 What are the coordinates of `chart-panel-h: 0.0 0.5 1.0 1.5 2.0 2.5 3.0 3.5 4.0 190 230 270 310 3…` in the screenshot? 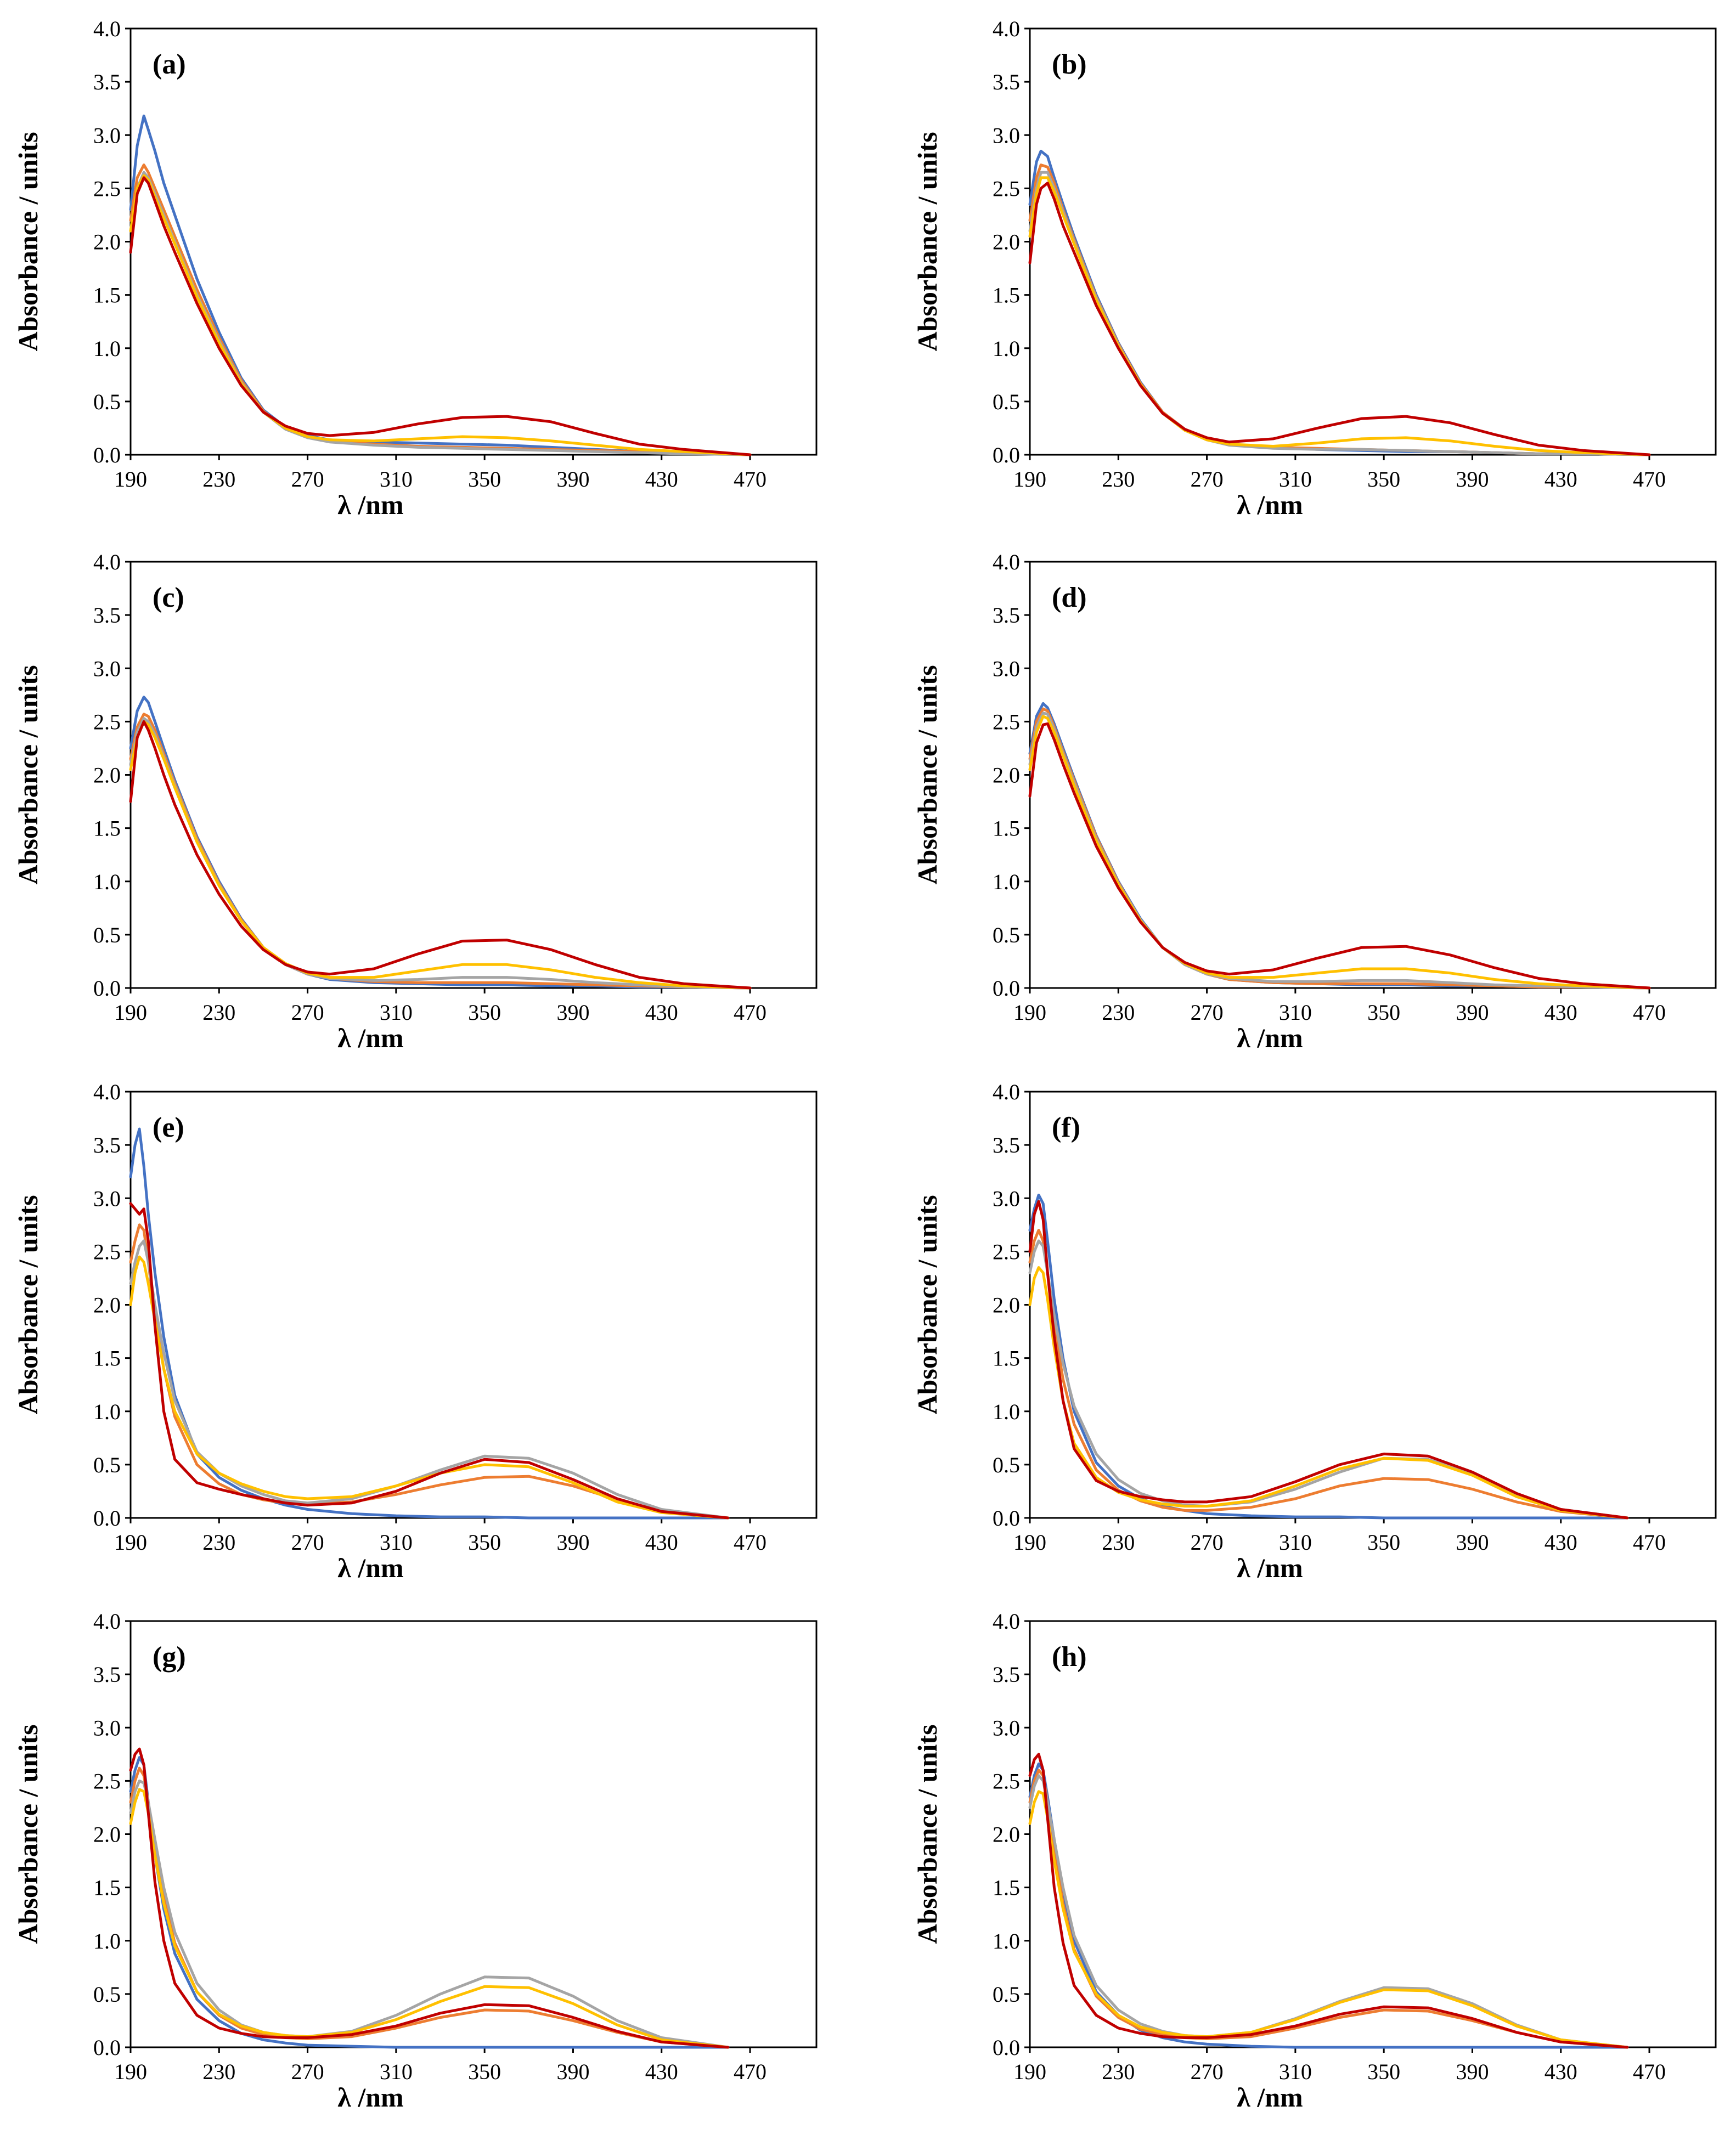 It's located at (1314, 1861).